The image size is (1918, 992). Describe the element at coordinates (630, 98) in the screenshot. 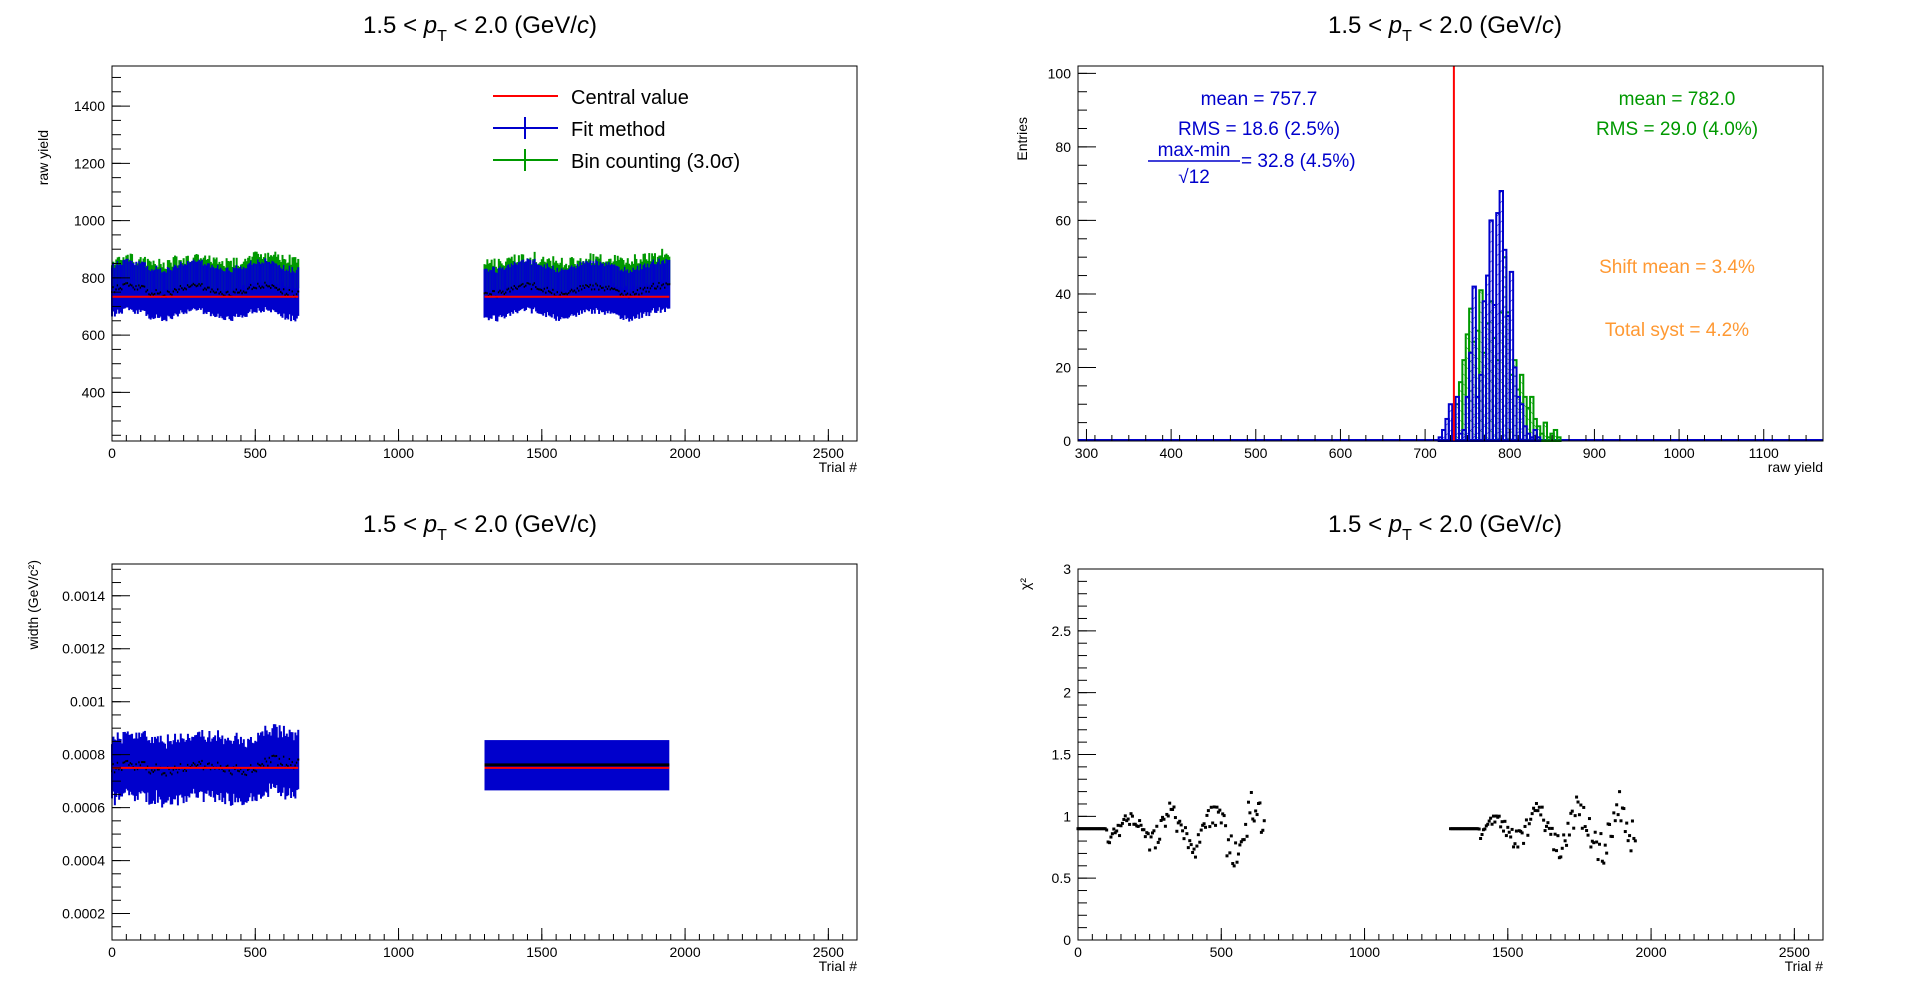

I see `legend-central-label: Central value` at that location.